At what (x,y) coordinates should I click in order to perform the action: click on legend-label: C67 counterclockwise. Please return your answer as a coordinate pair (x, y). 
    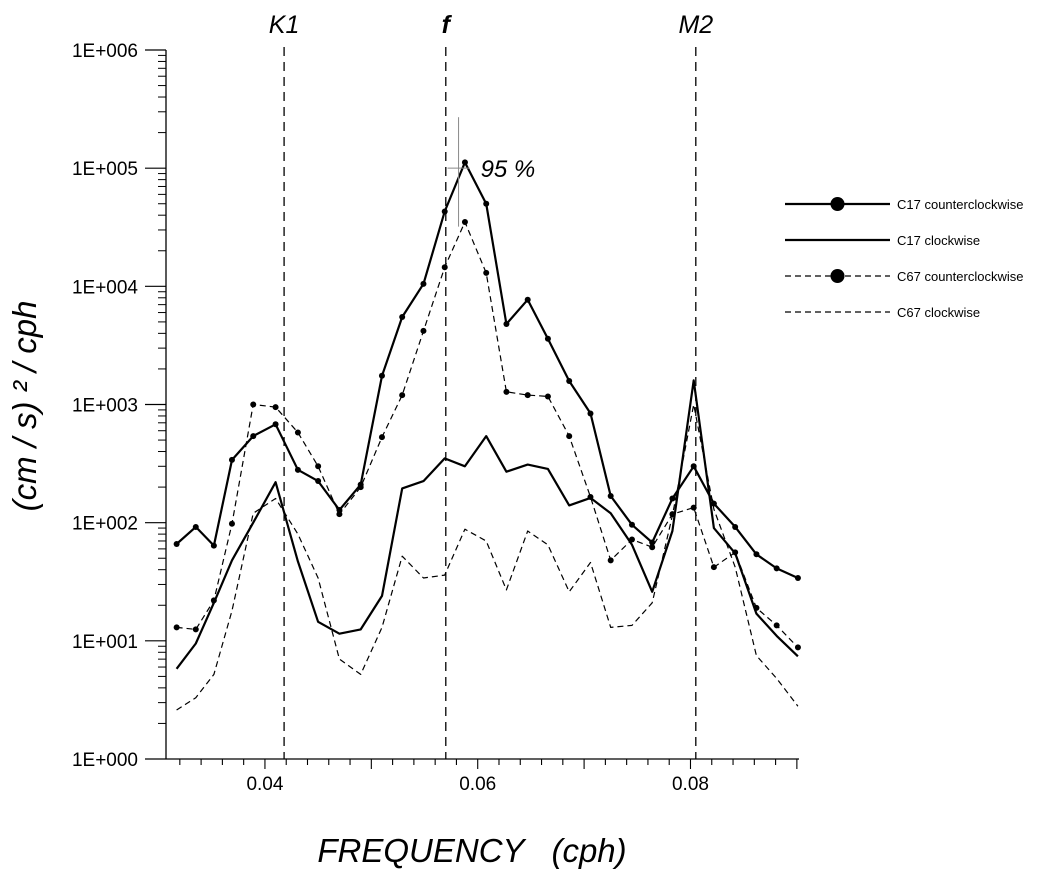
    Looking at the image, I should click on (960, 276).